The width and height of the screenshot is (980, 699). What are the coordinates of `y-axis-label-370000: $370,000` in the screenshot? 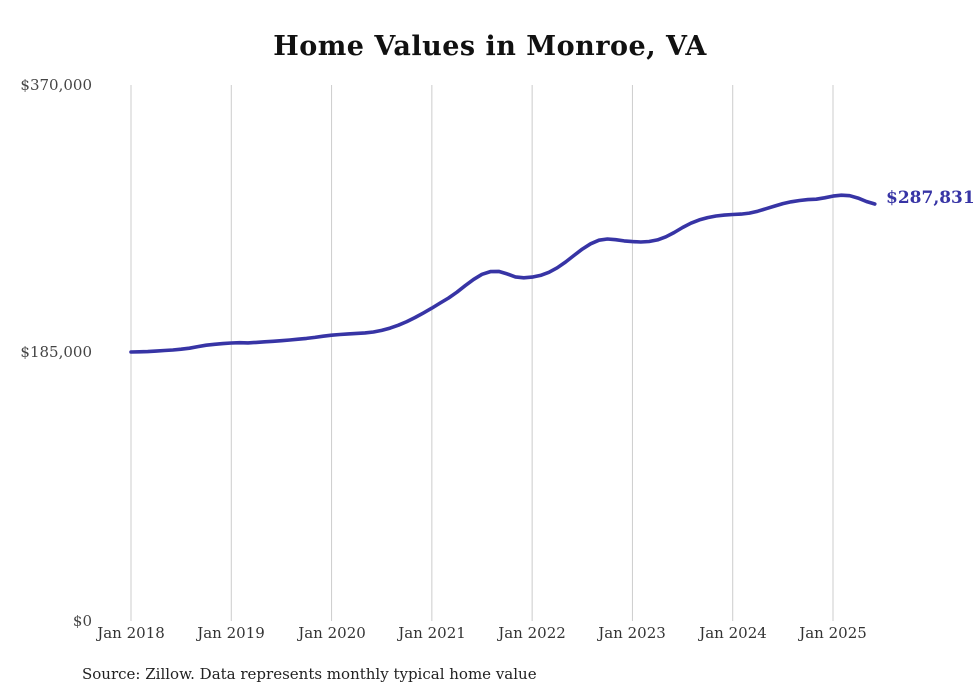 It's located at (56, 85).